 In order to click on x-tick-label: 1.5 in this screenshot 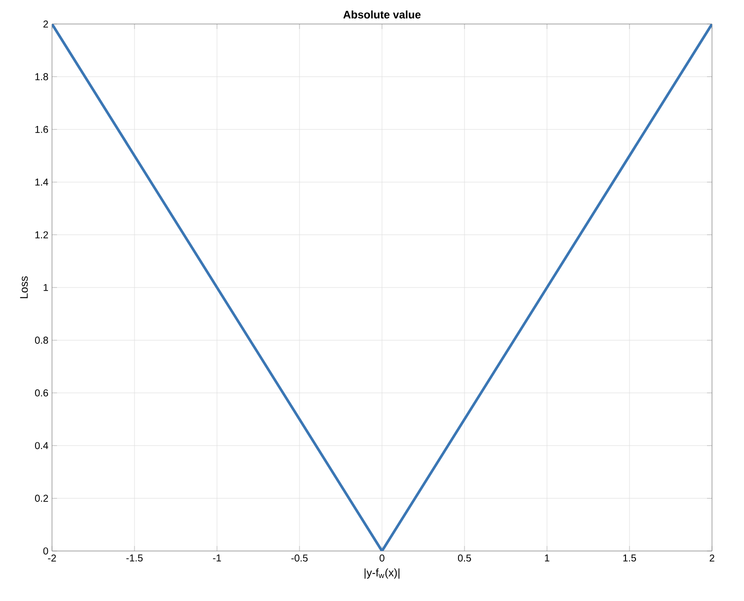, I will do `click(629, 558)`.